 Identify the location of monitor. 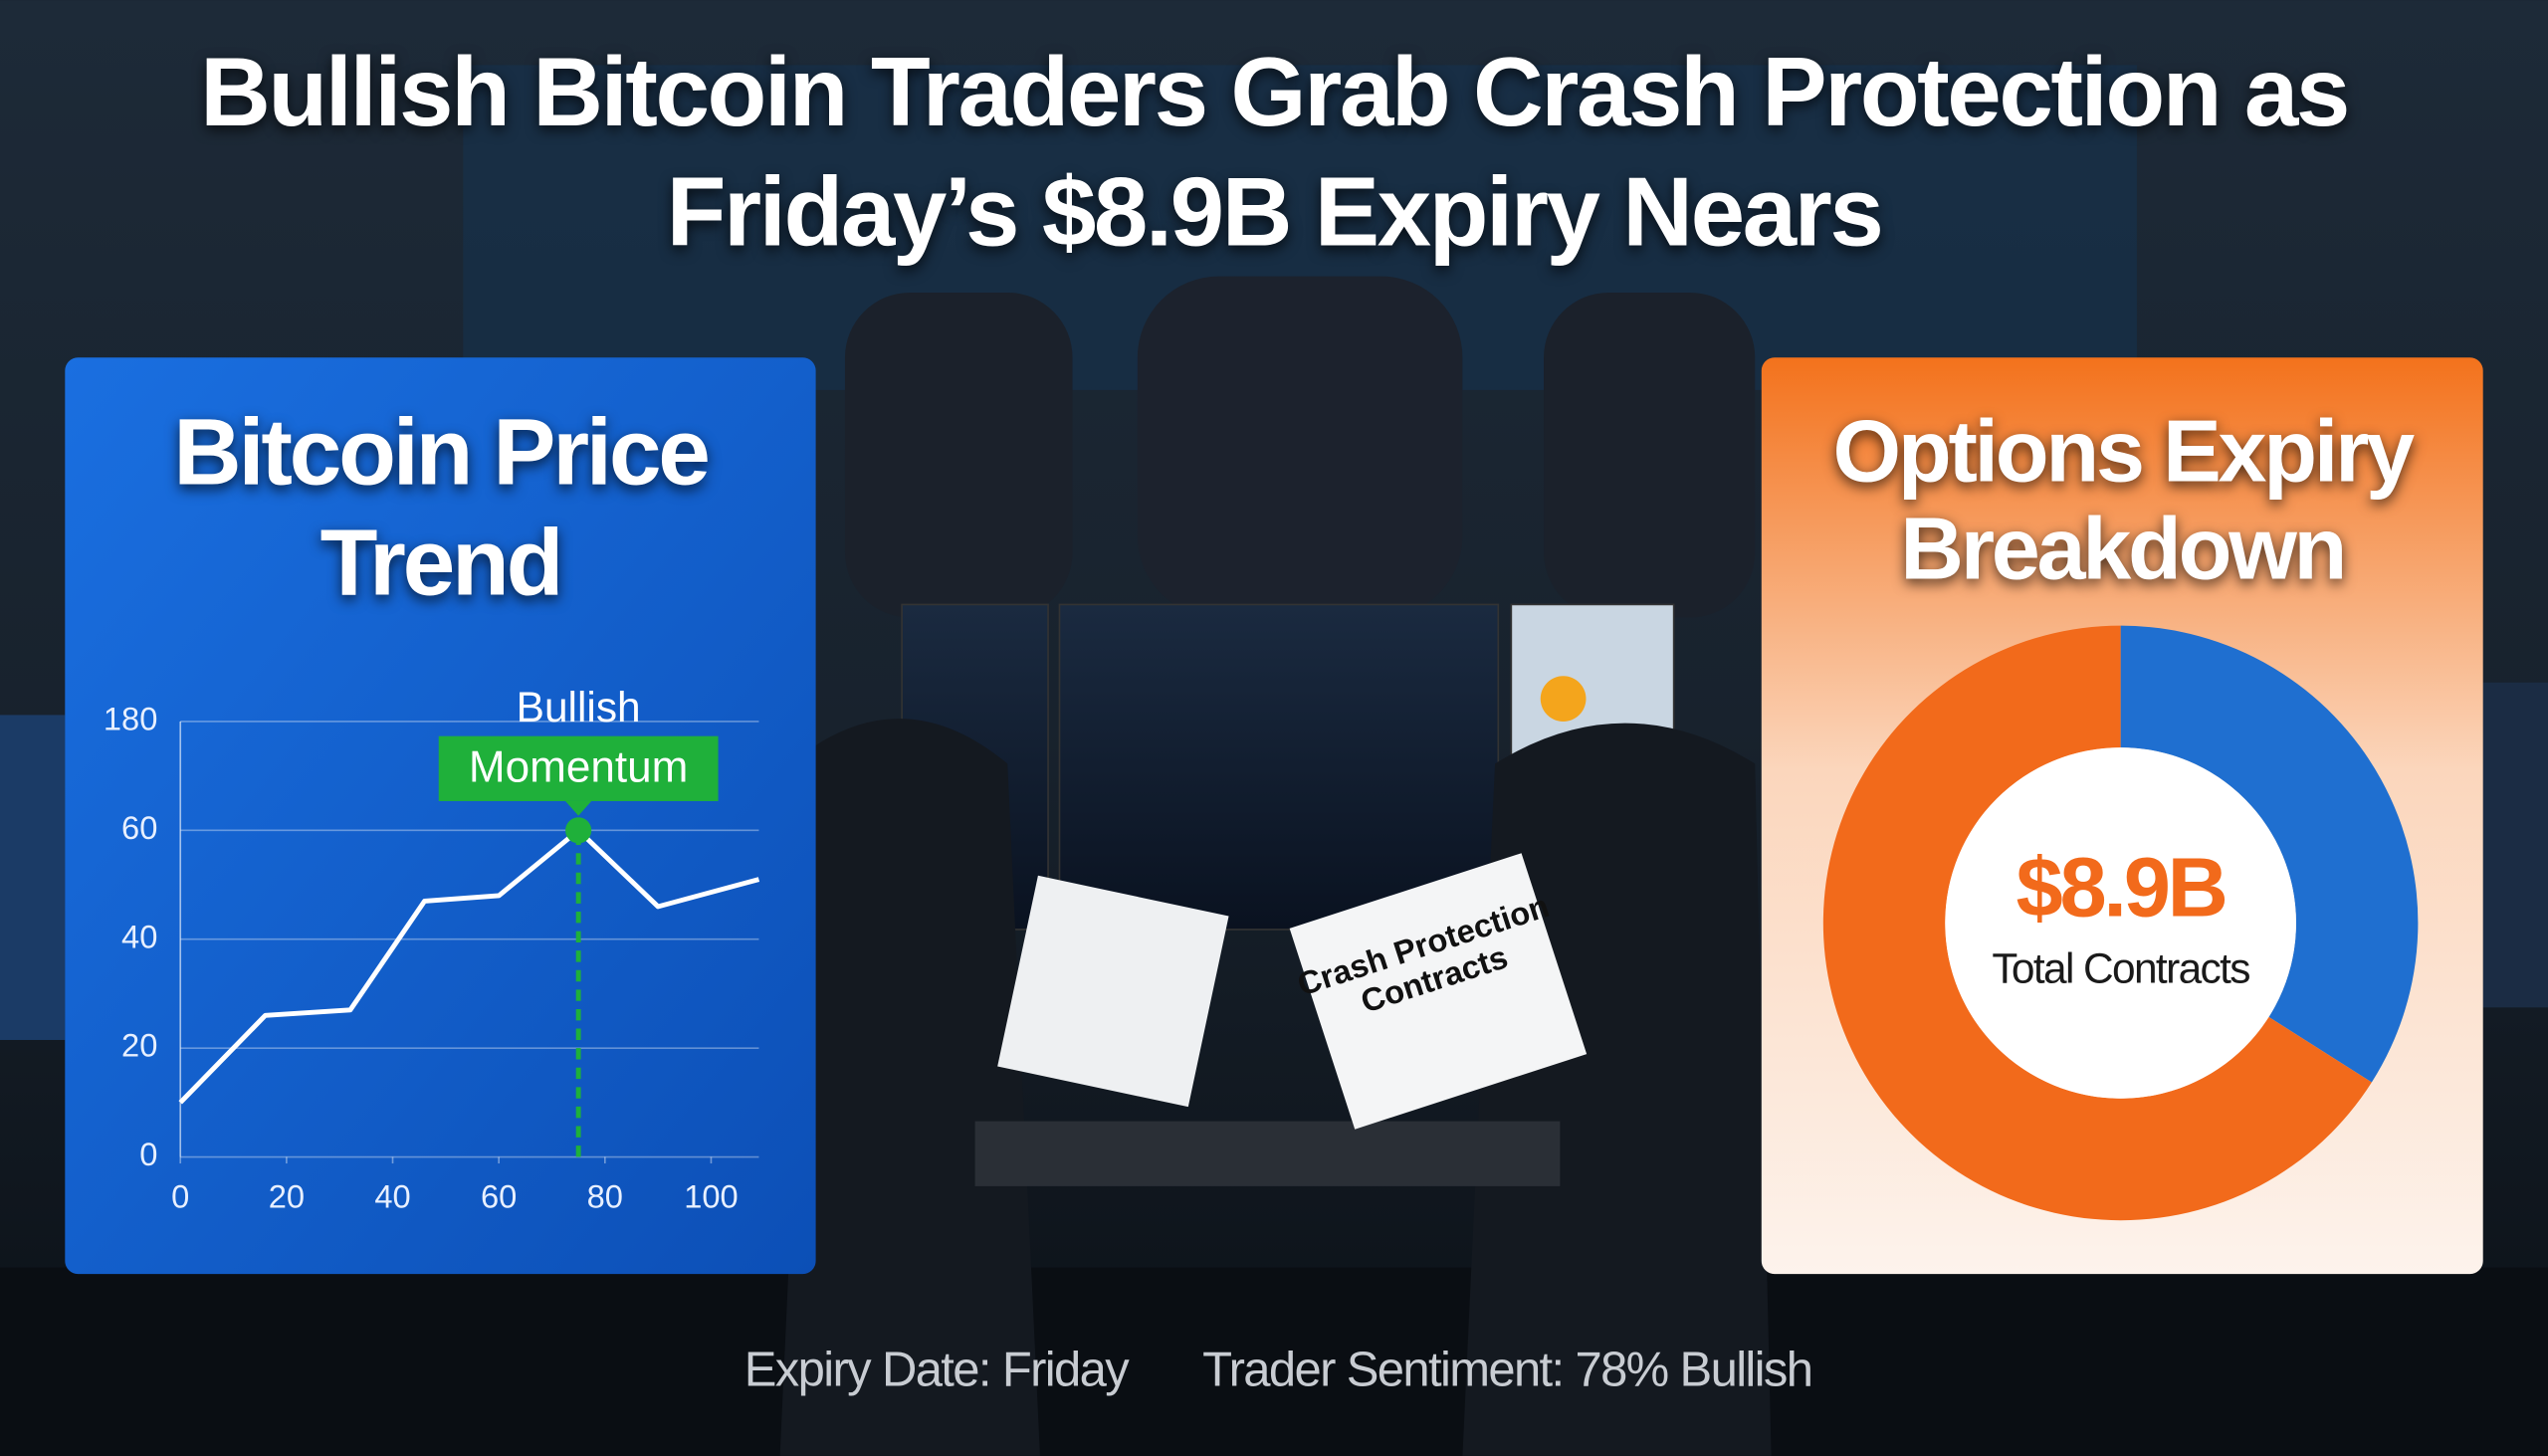
(1279, 767).